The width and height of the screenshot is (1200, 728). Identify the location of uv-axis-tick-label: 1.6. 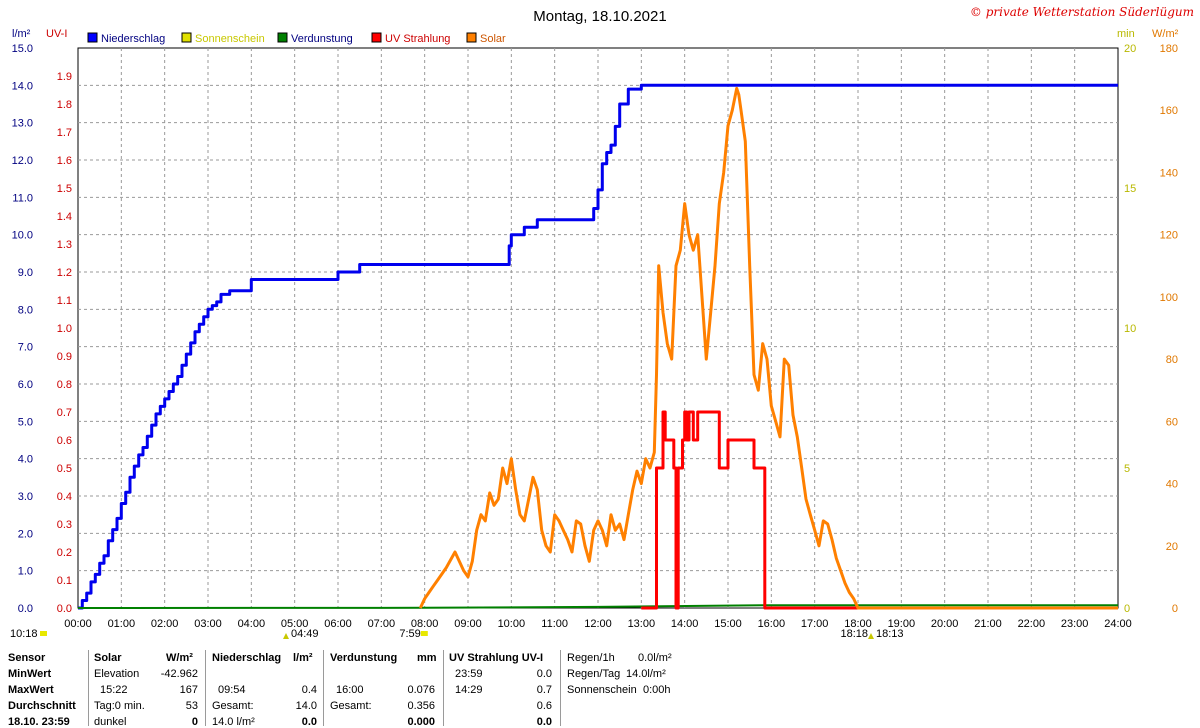
(64, 161).